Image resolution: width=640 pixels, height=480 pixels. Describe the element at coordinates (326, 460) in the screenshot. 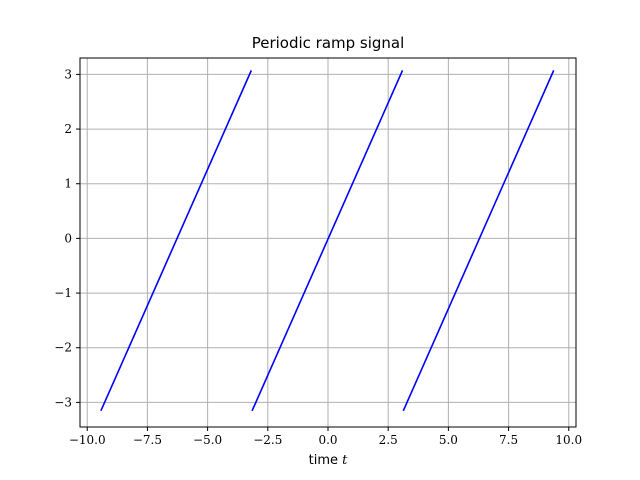

I see `x-axis-label-text: time` at that location.